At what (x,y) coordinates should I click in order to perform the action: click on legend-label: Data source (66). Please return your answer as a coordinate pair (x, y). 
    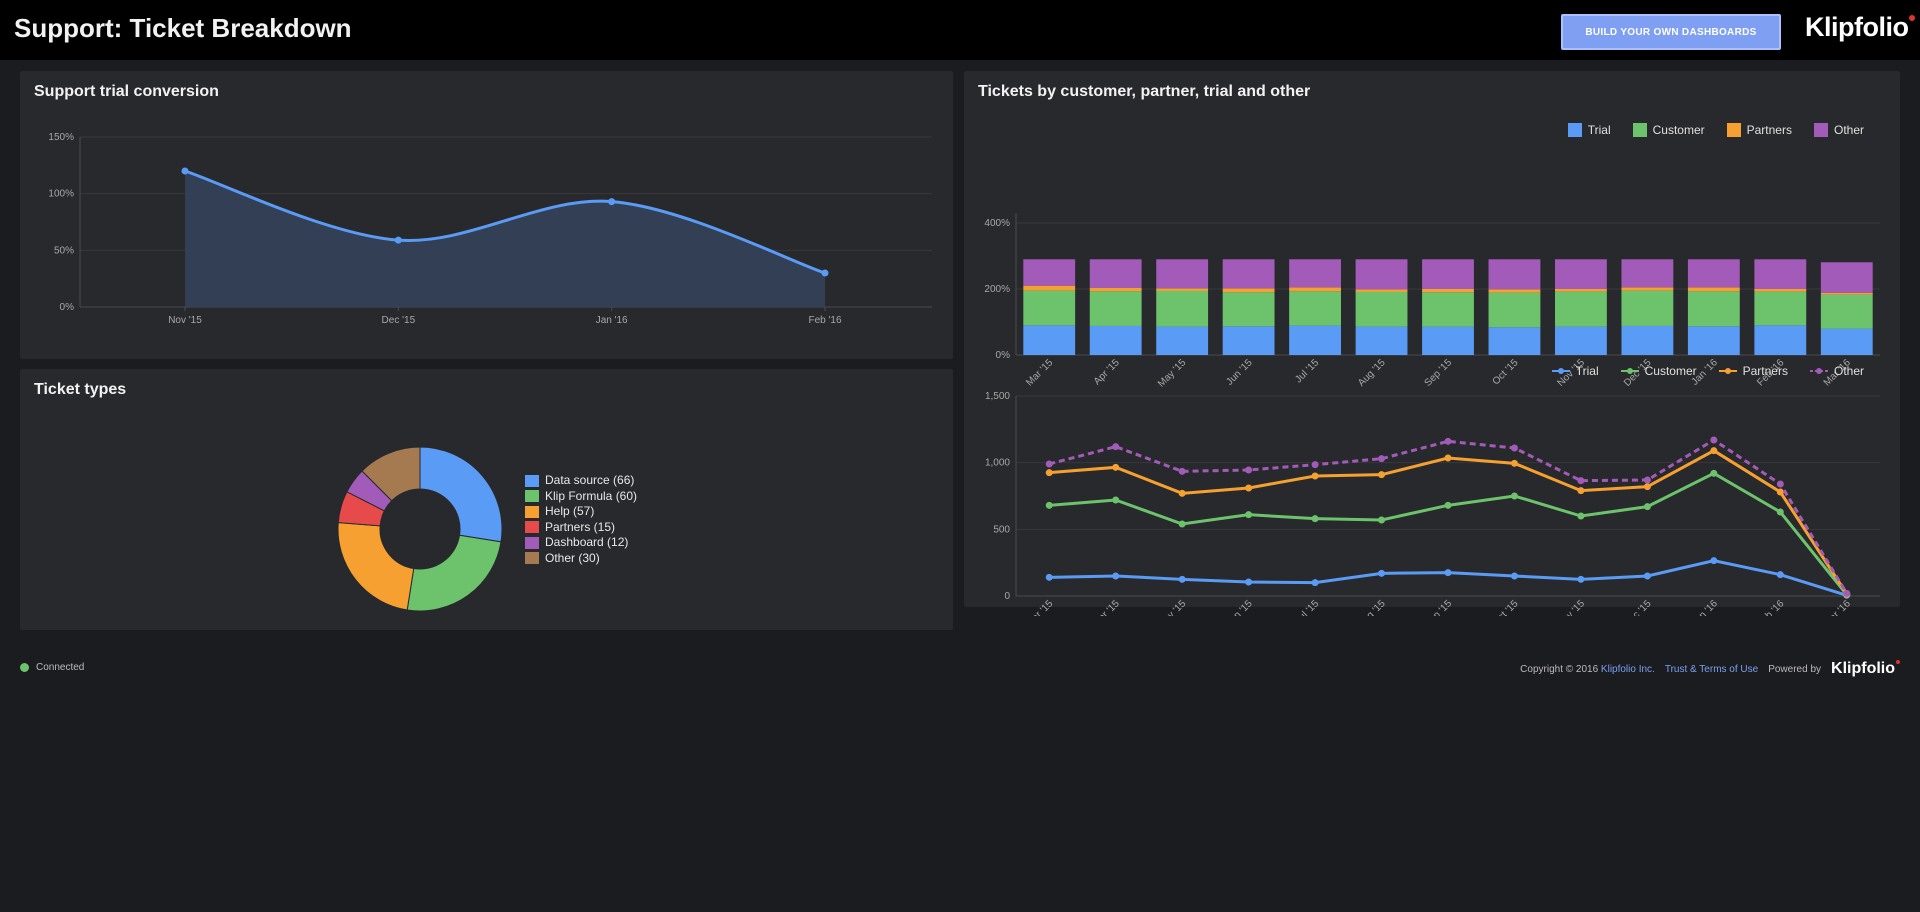
    Looking at the image, I should click on (590, 480).